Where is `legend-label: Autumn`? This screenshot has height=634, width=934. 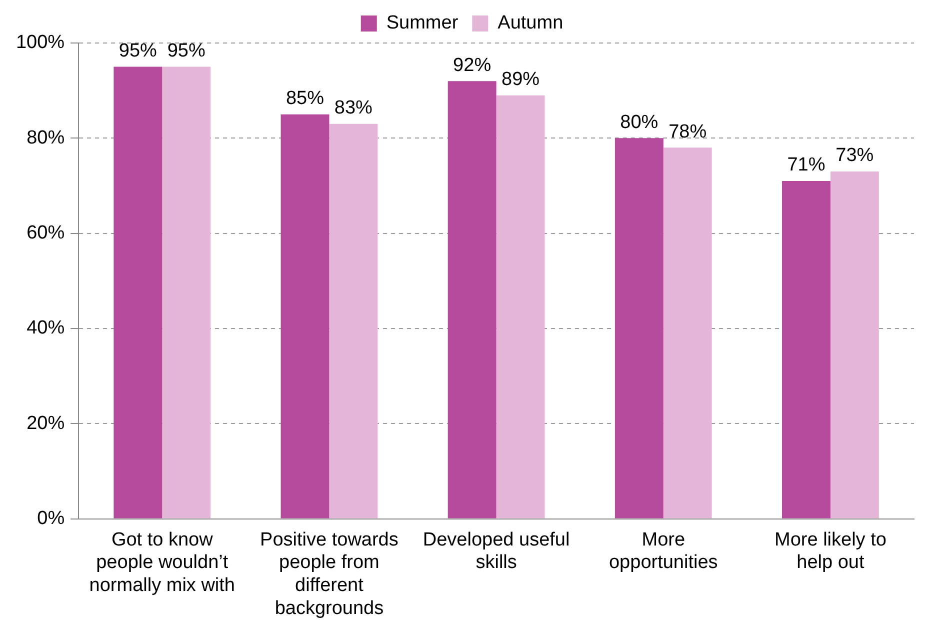 legend-label: Autumn is located at coordinates (531, 23).